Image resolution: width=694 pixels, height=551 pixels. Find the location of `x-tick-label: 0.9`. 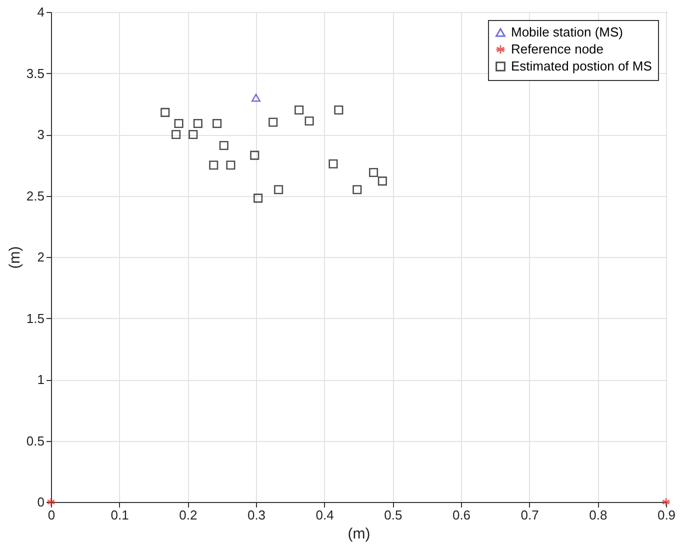

x-tick-label: 0.9 is located at coordinates (666, 515).